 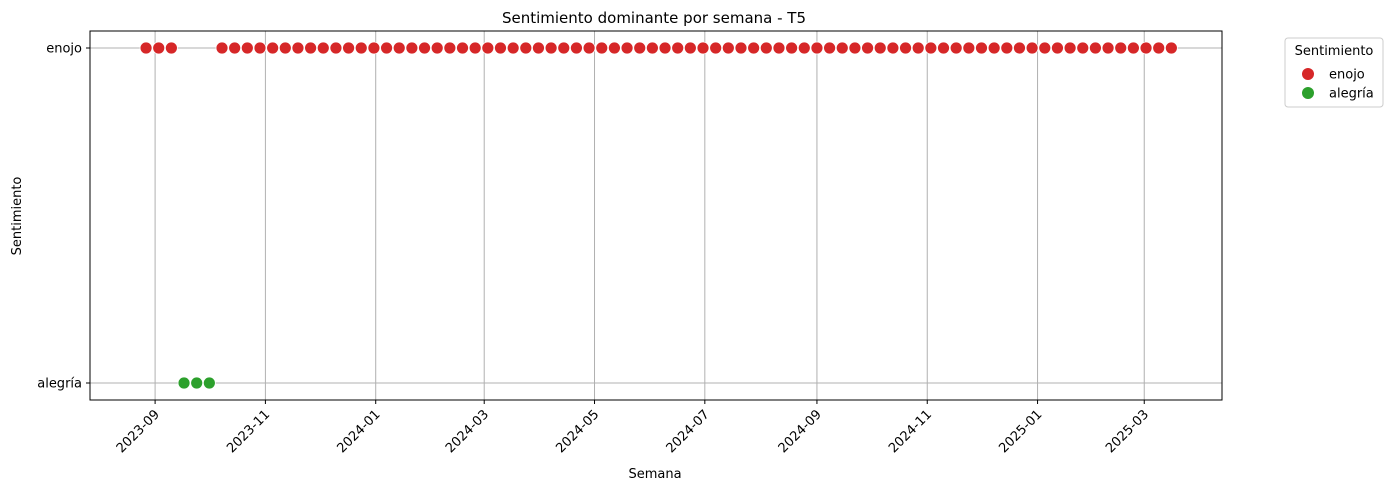 What do you see at coordinates (17, 216) in the screenshot?
I see `y-axis-label: Sentimiento` at bounding box center [17, 216].